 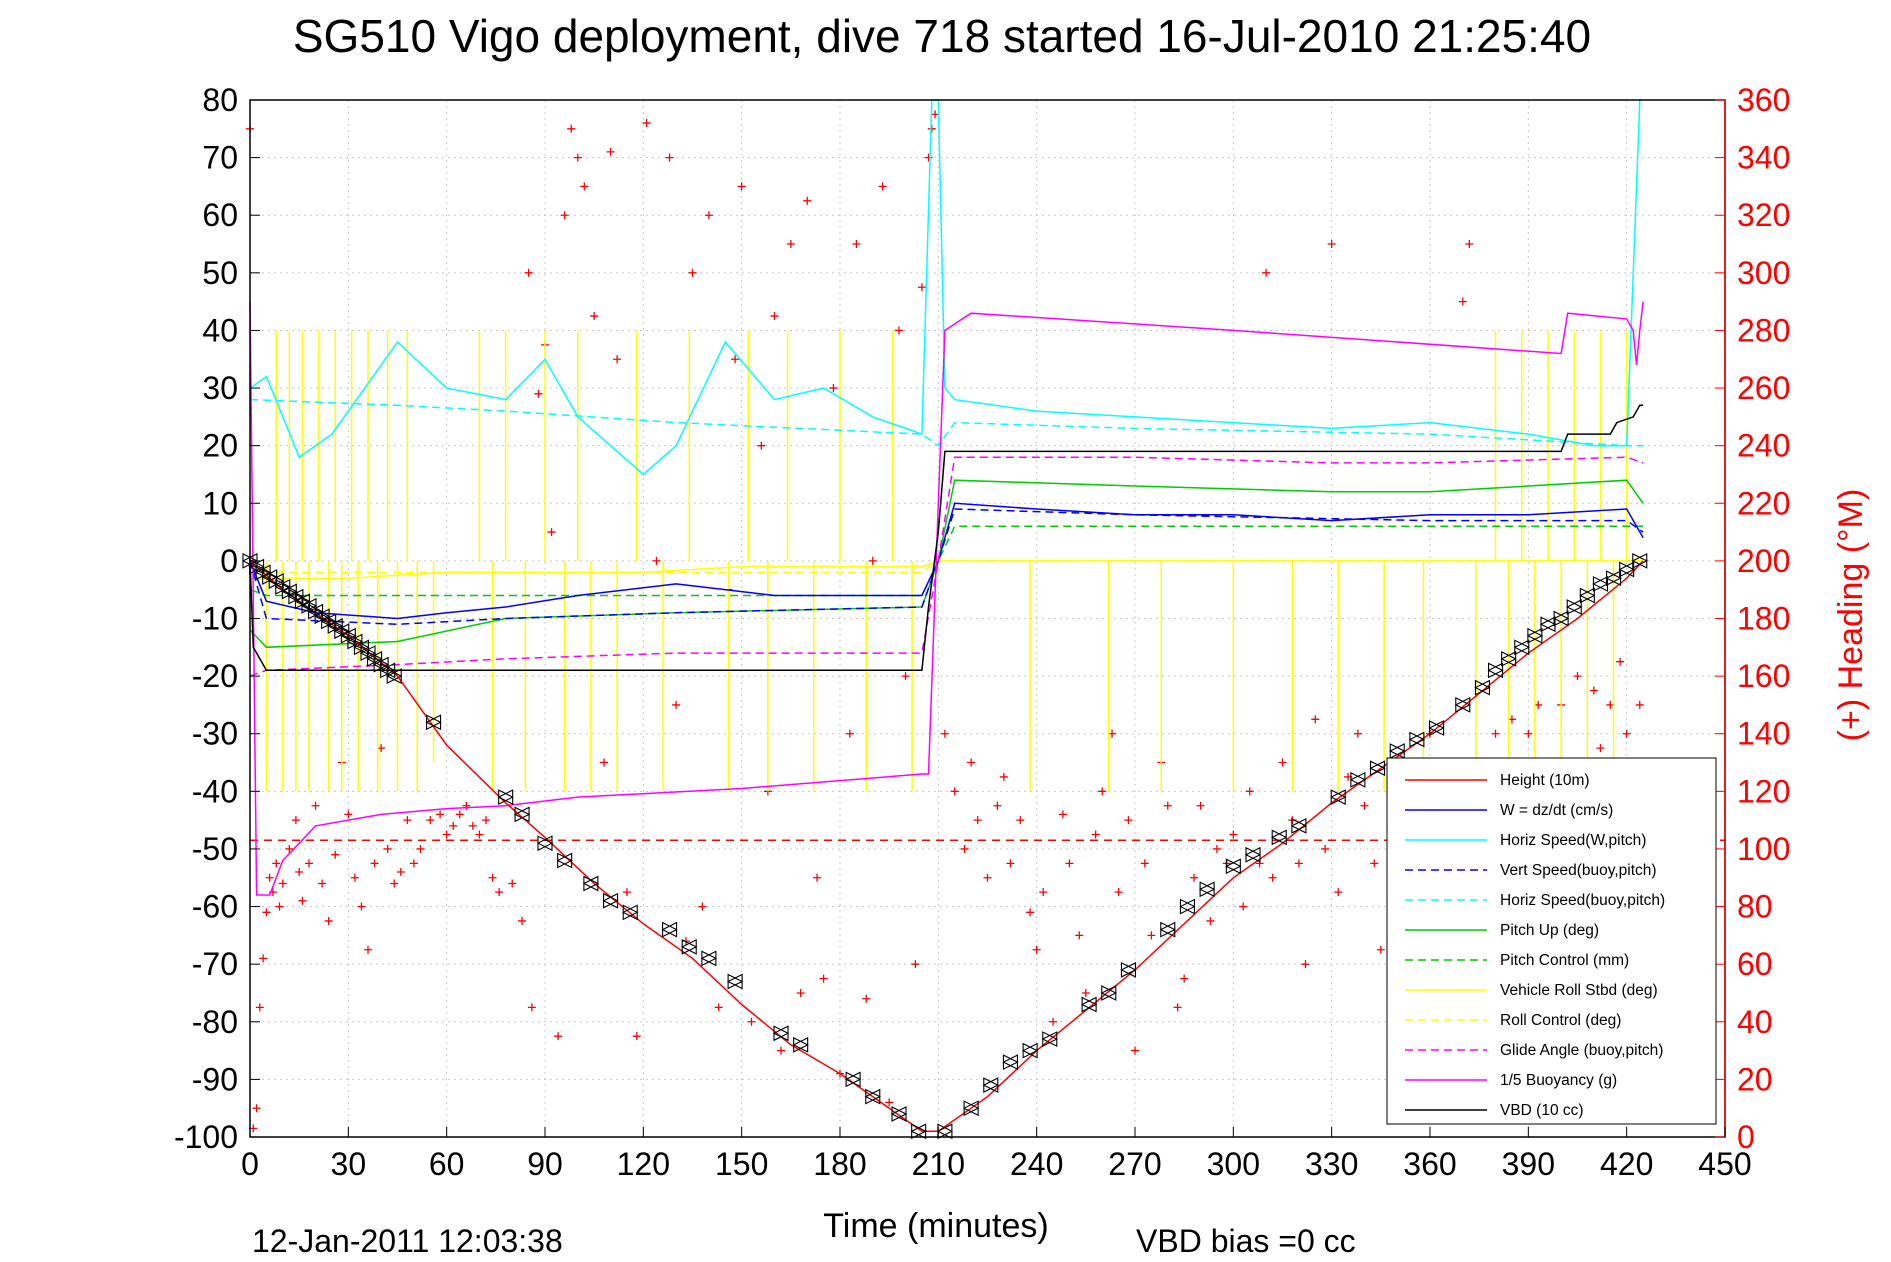 I want to click on y-right-tick-label: 300, so click(x=1763, y=273).